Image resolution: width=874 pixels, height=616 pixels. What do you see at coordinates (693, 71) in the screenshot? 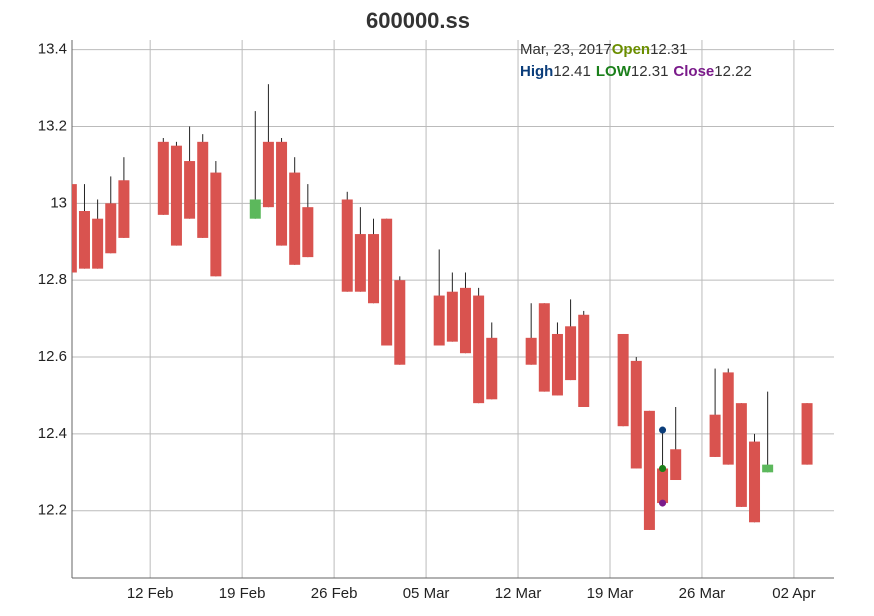
I see `tooltip-label: Close` at bounding box center [693, 71].